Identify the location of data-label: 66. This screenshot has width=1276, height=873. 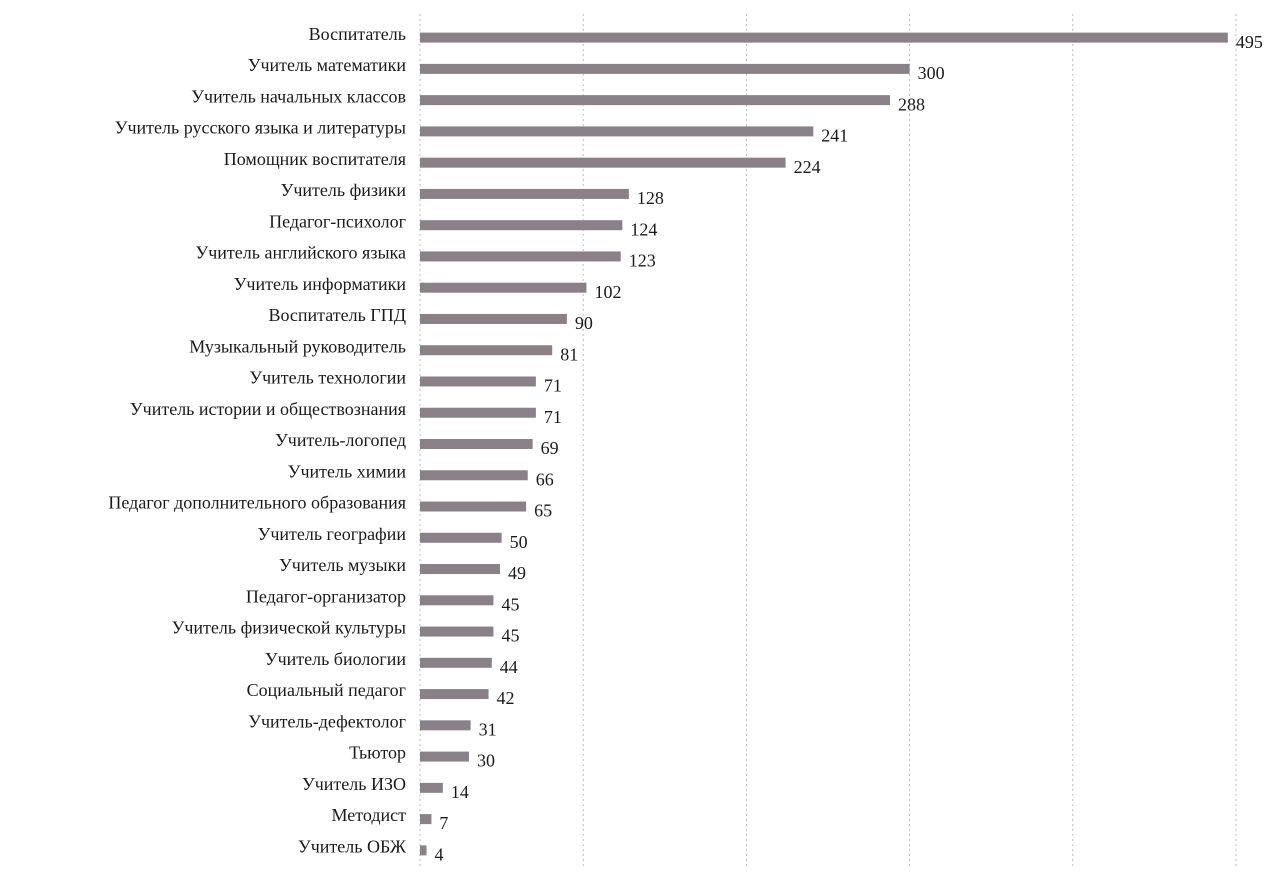
(545, 479).